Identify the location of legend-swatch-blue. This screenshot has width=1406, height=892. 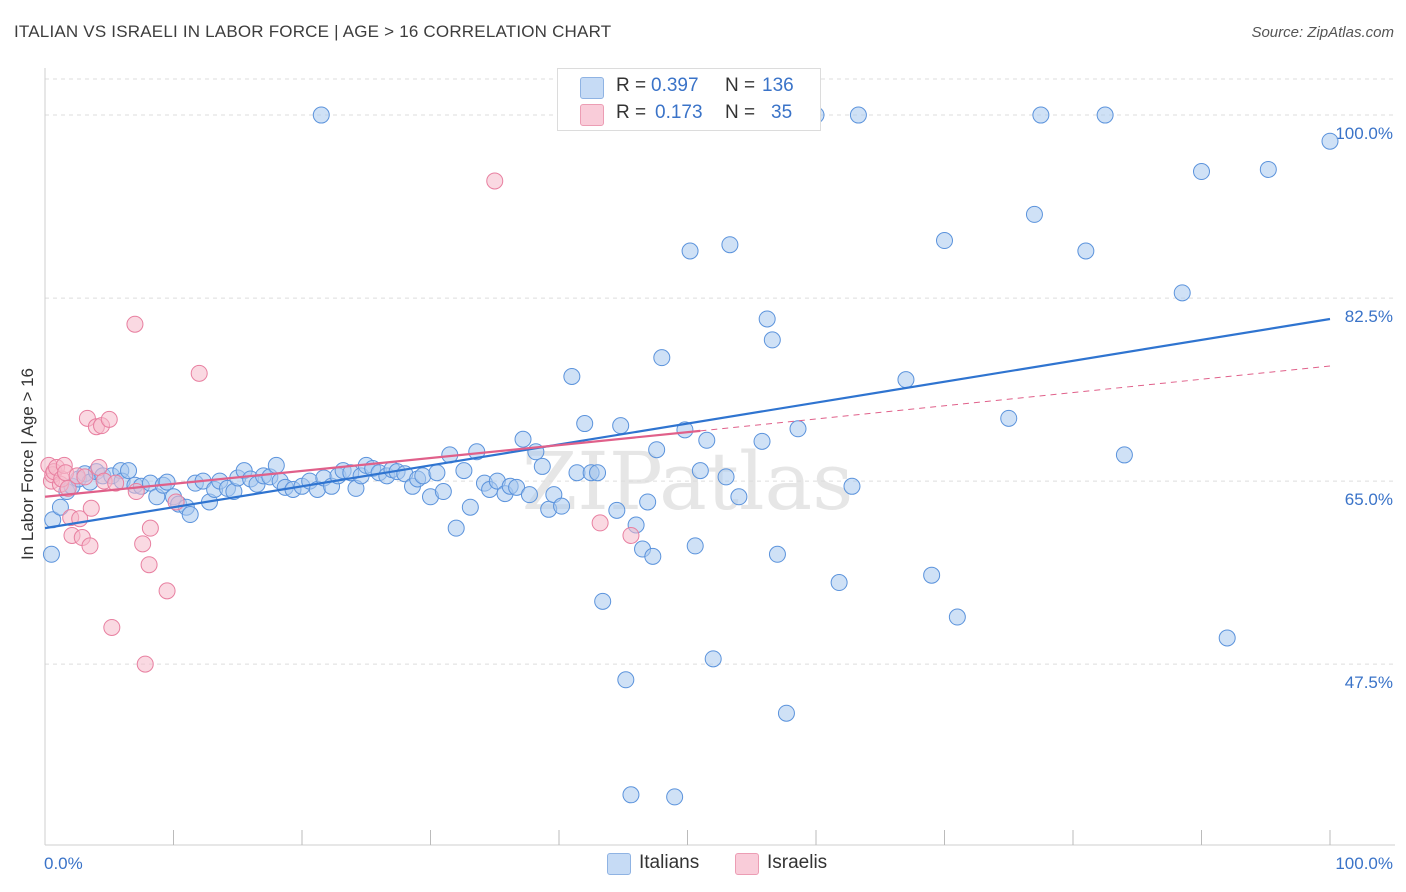
(592, 88).